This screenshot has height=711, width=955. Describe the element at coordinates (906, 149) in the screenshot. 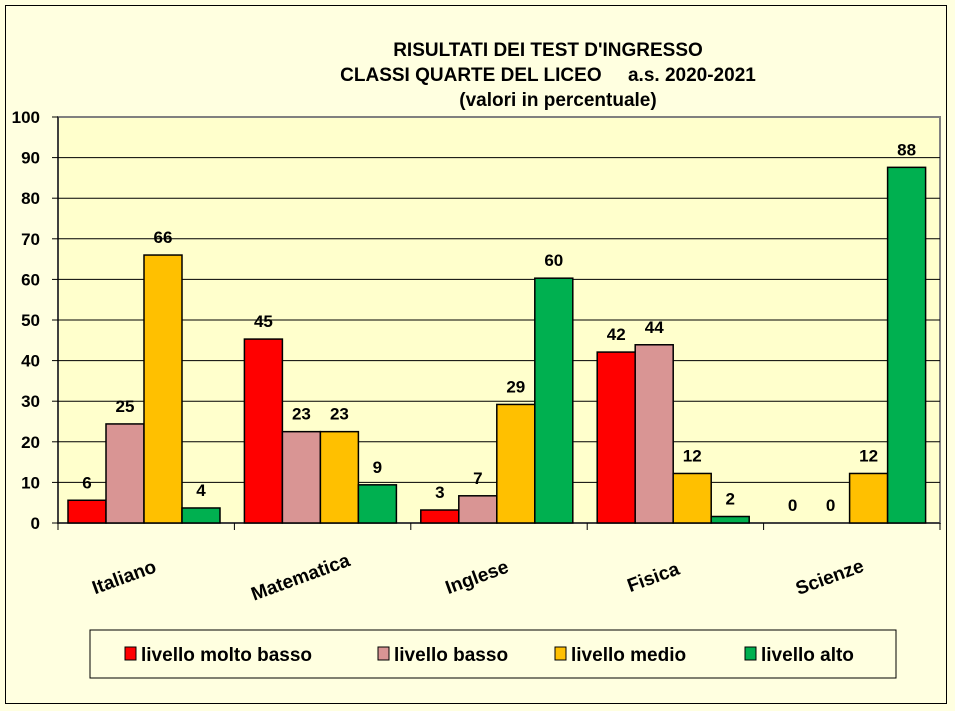

I see `data-label: 88` at that location.